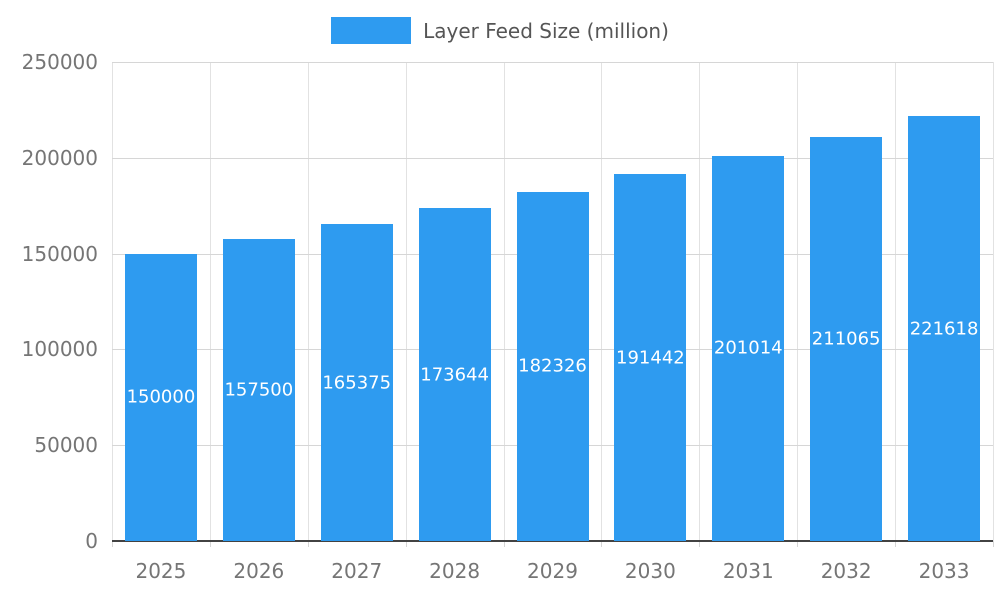 The width and height of the screenshot is (1000, 600). What do you see at coordinates (59, 253) in the screenshot?
I see `y-axis-label: 150000` at bounding box center [59, 253].